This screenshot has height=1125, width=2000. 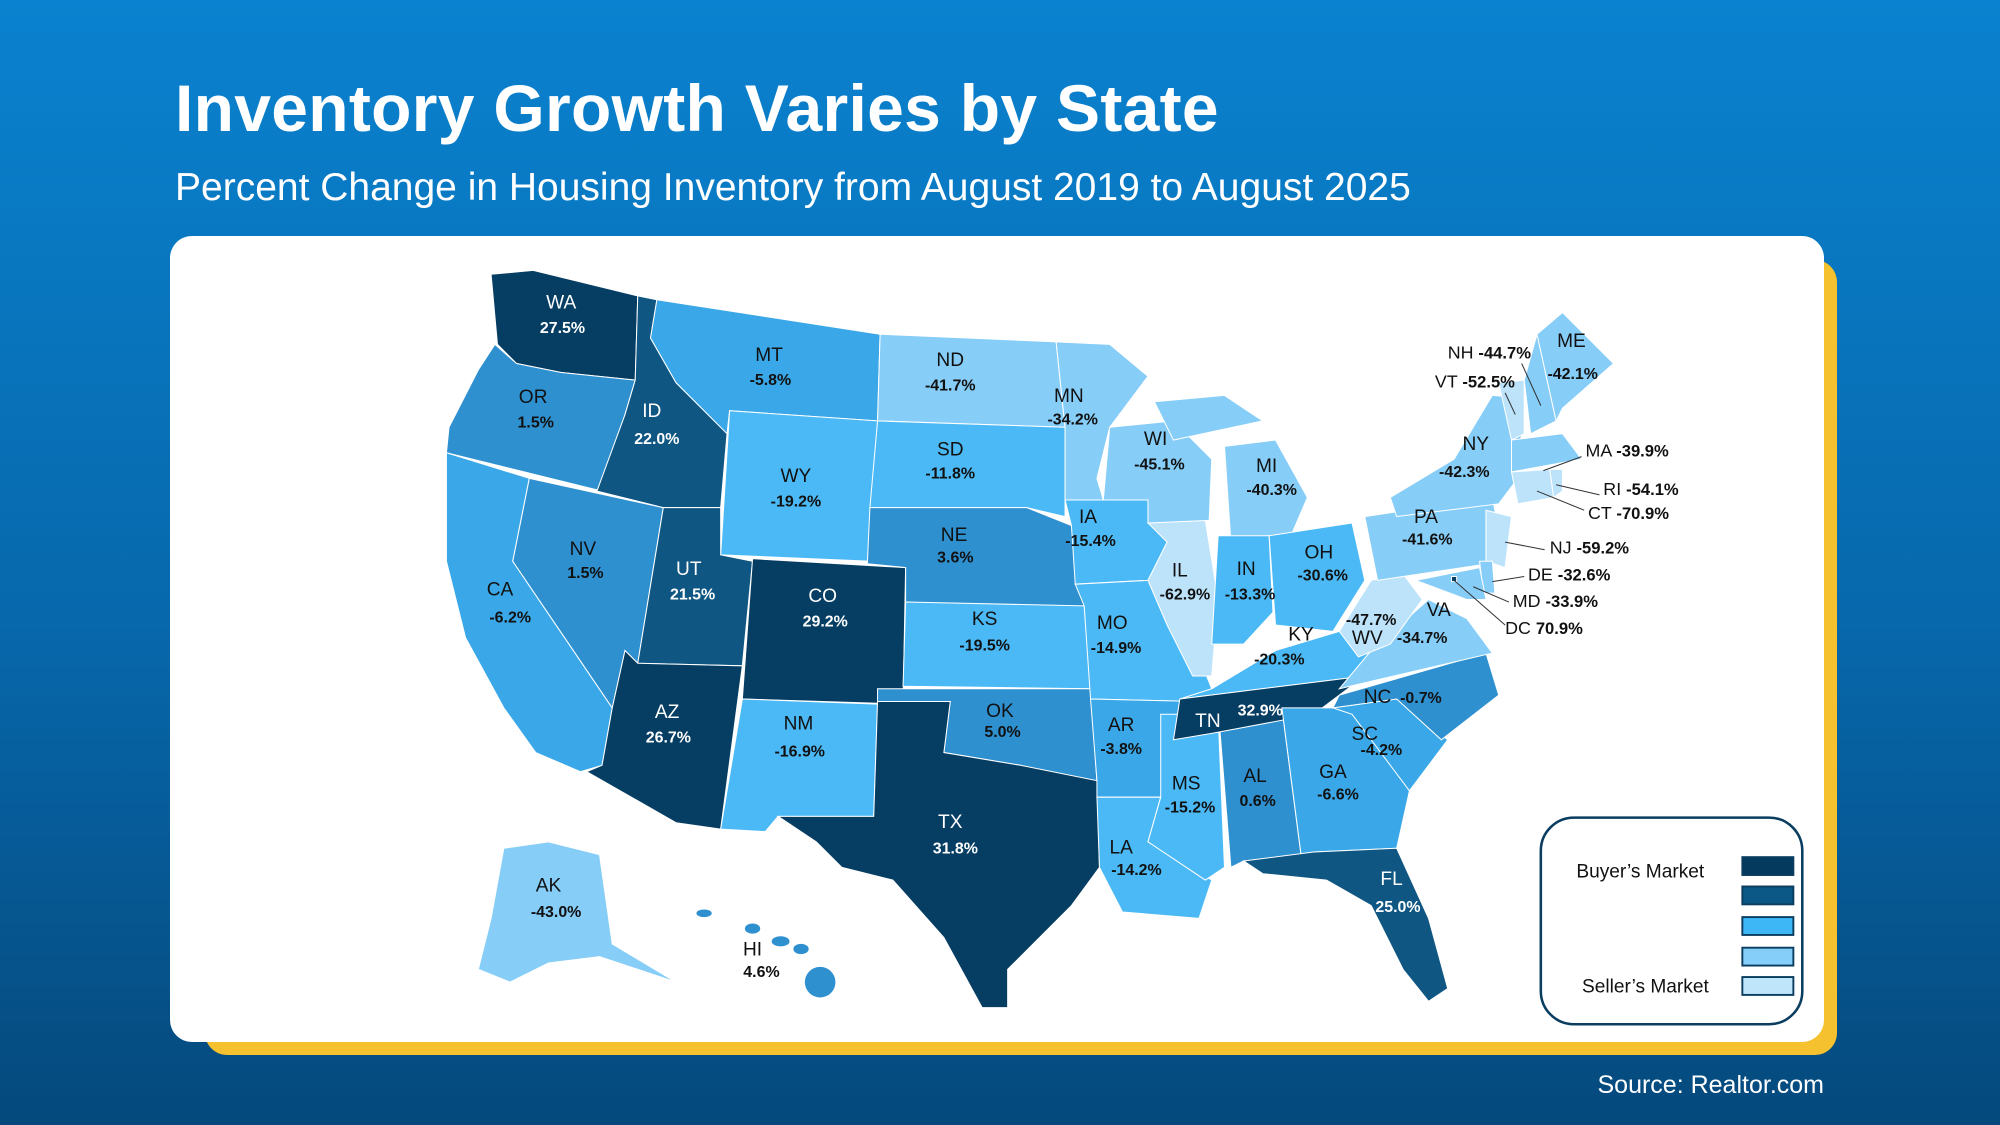 I want to click on state-abbr: OK, so click(x=1000, y=711).